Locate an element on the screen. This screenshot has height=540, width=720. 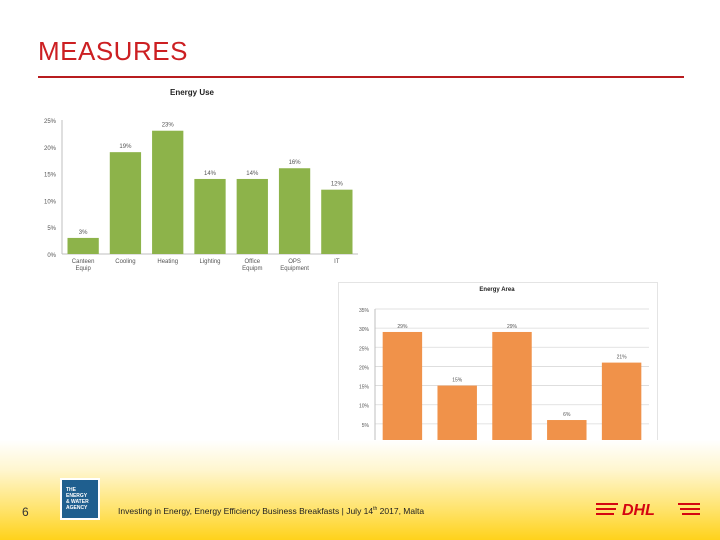
x-category-label: Office is located at coordinates (253, 262).